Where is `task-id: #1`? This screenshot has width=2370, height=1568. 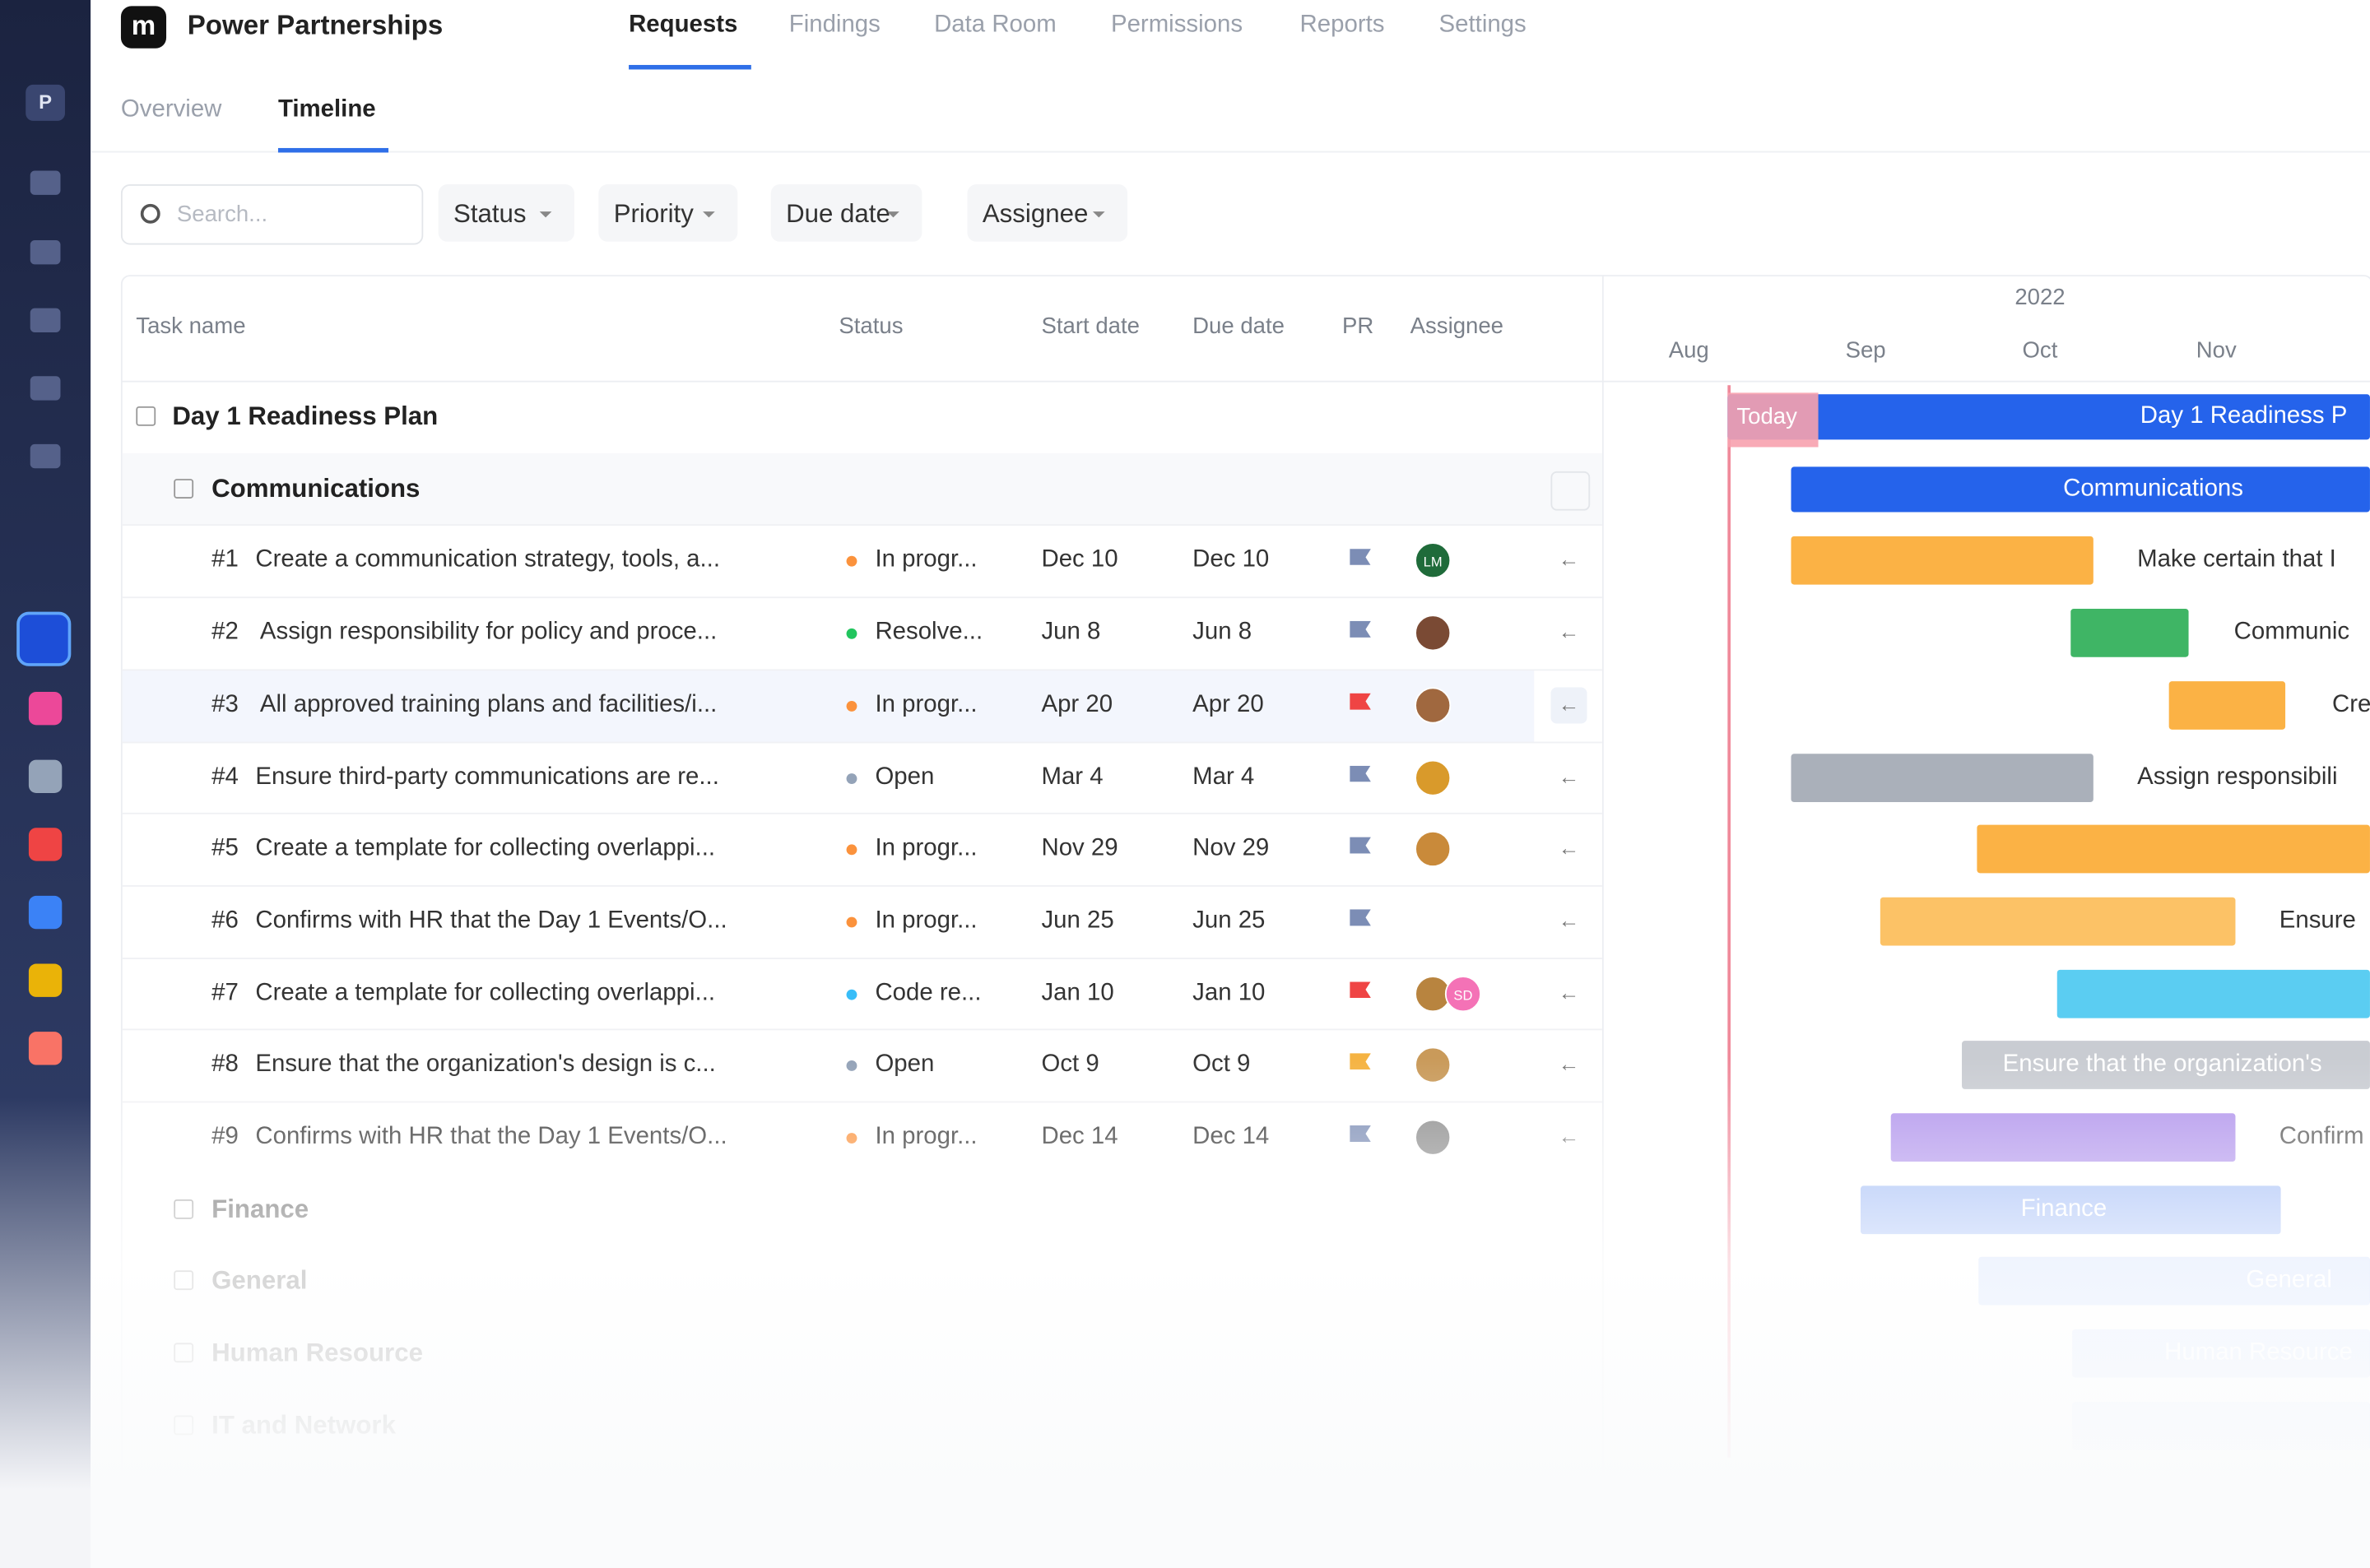 task-id: #1 is located at coordinates (225, 560).